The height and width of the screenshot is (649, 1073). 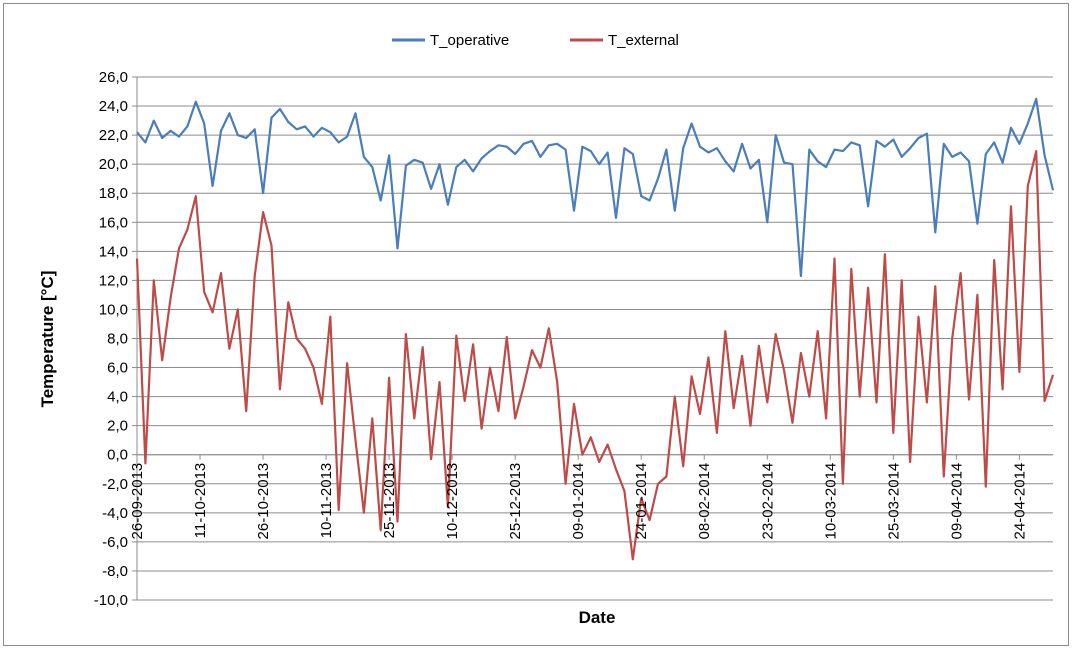 I want to click on y-tick-label: 2,0, so click(x=117, y=426).